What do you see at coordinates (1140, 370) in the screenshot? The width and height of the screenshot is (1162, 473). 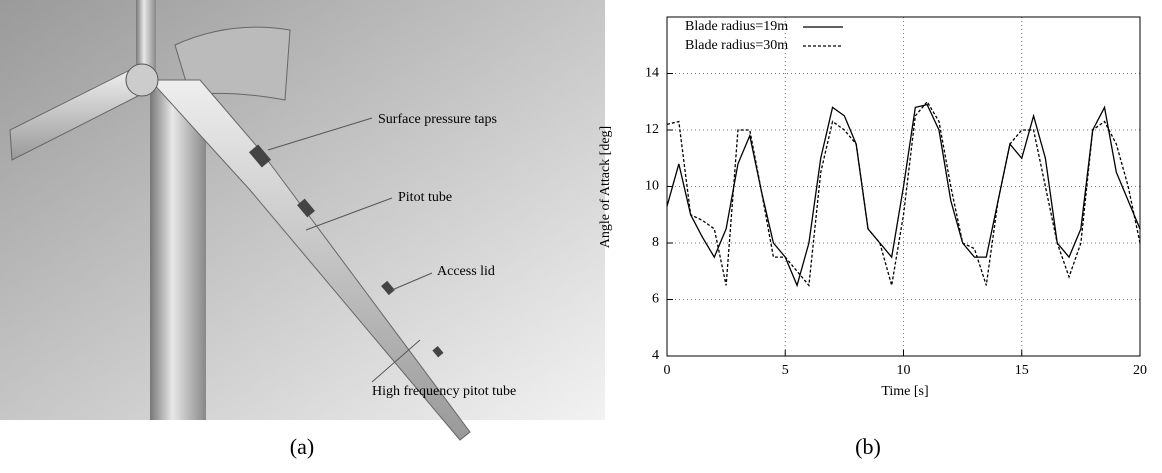 I see `x-tick-label: 20` at bounding box center [1140, 370].